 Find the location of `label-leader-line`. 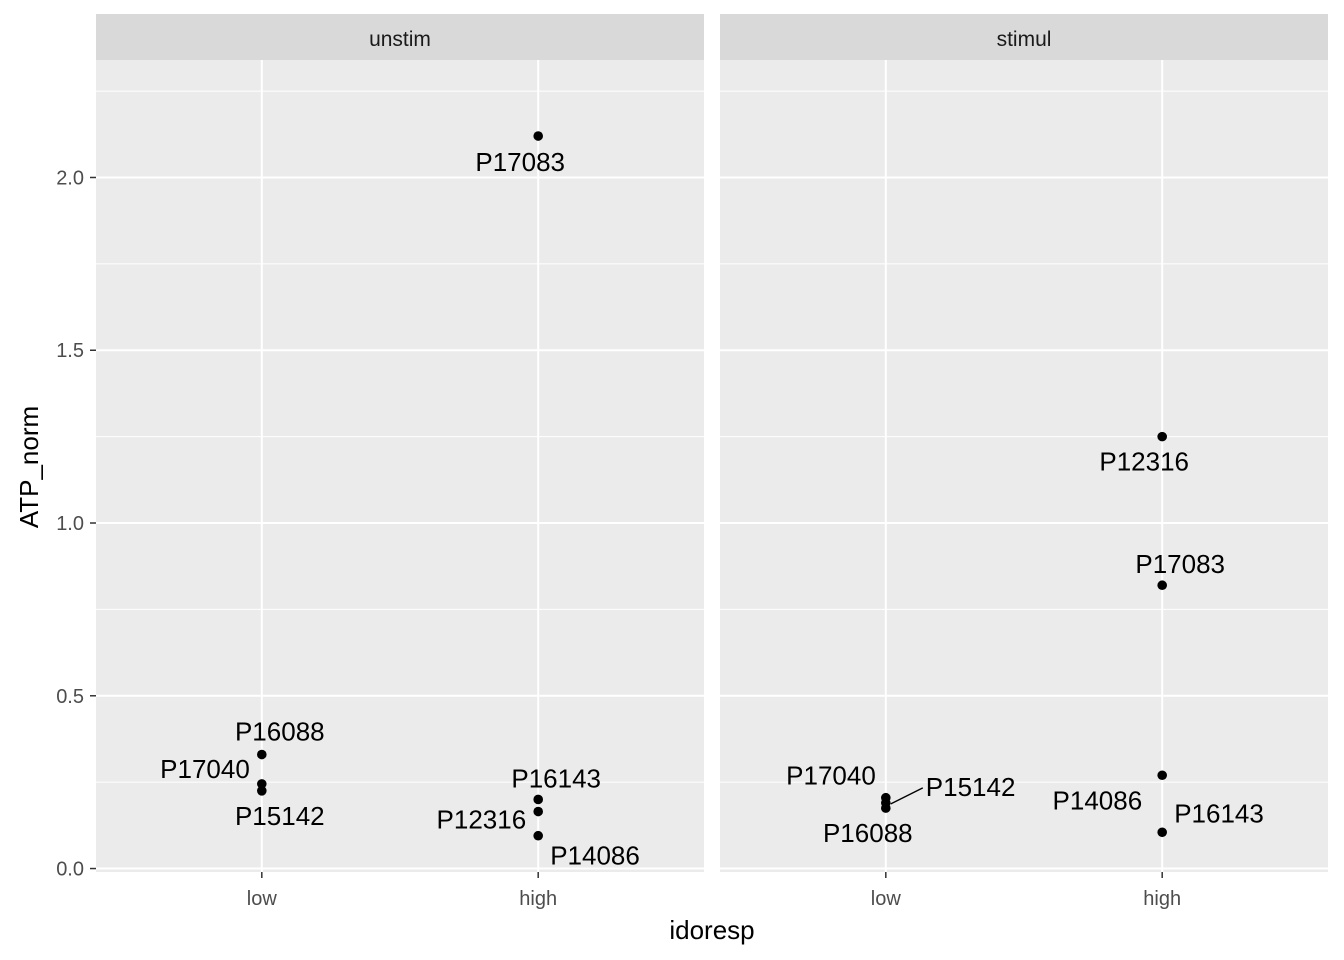

label-leader-line is located at coordinates (907, 796).